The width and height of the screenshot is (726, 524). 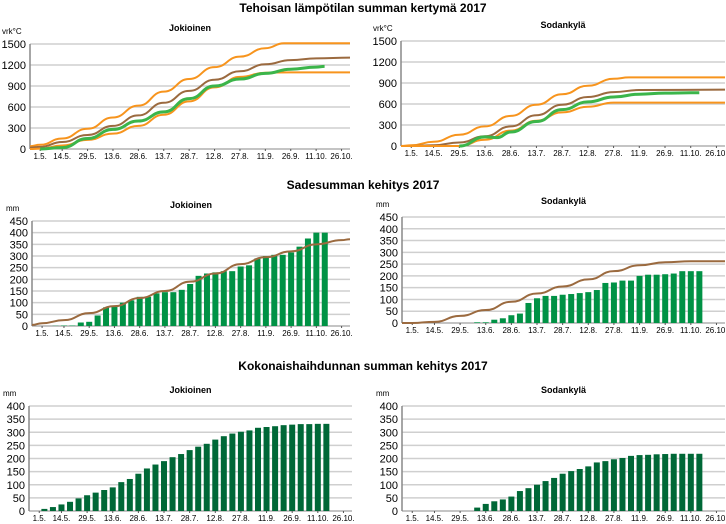 What do you see at coordinates (17, 108) in the screenshot?
I see `y-tick-label: 600` at bounding box center [17, 108].